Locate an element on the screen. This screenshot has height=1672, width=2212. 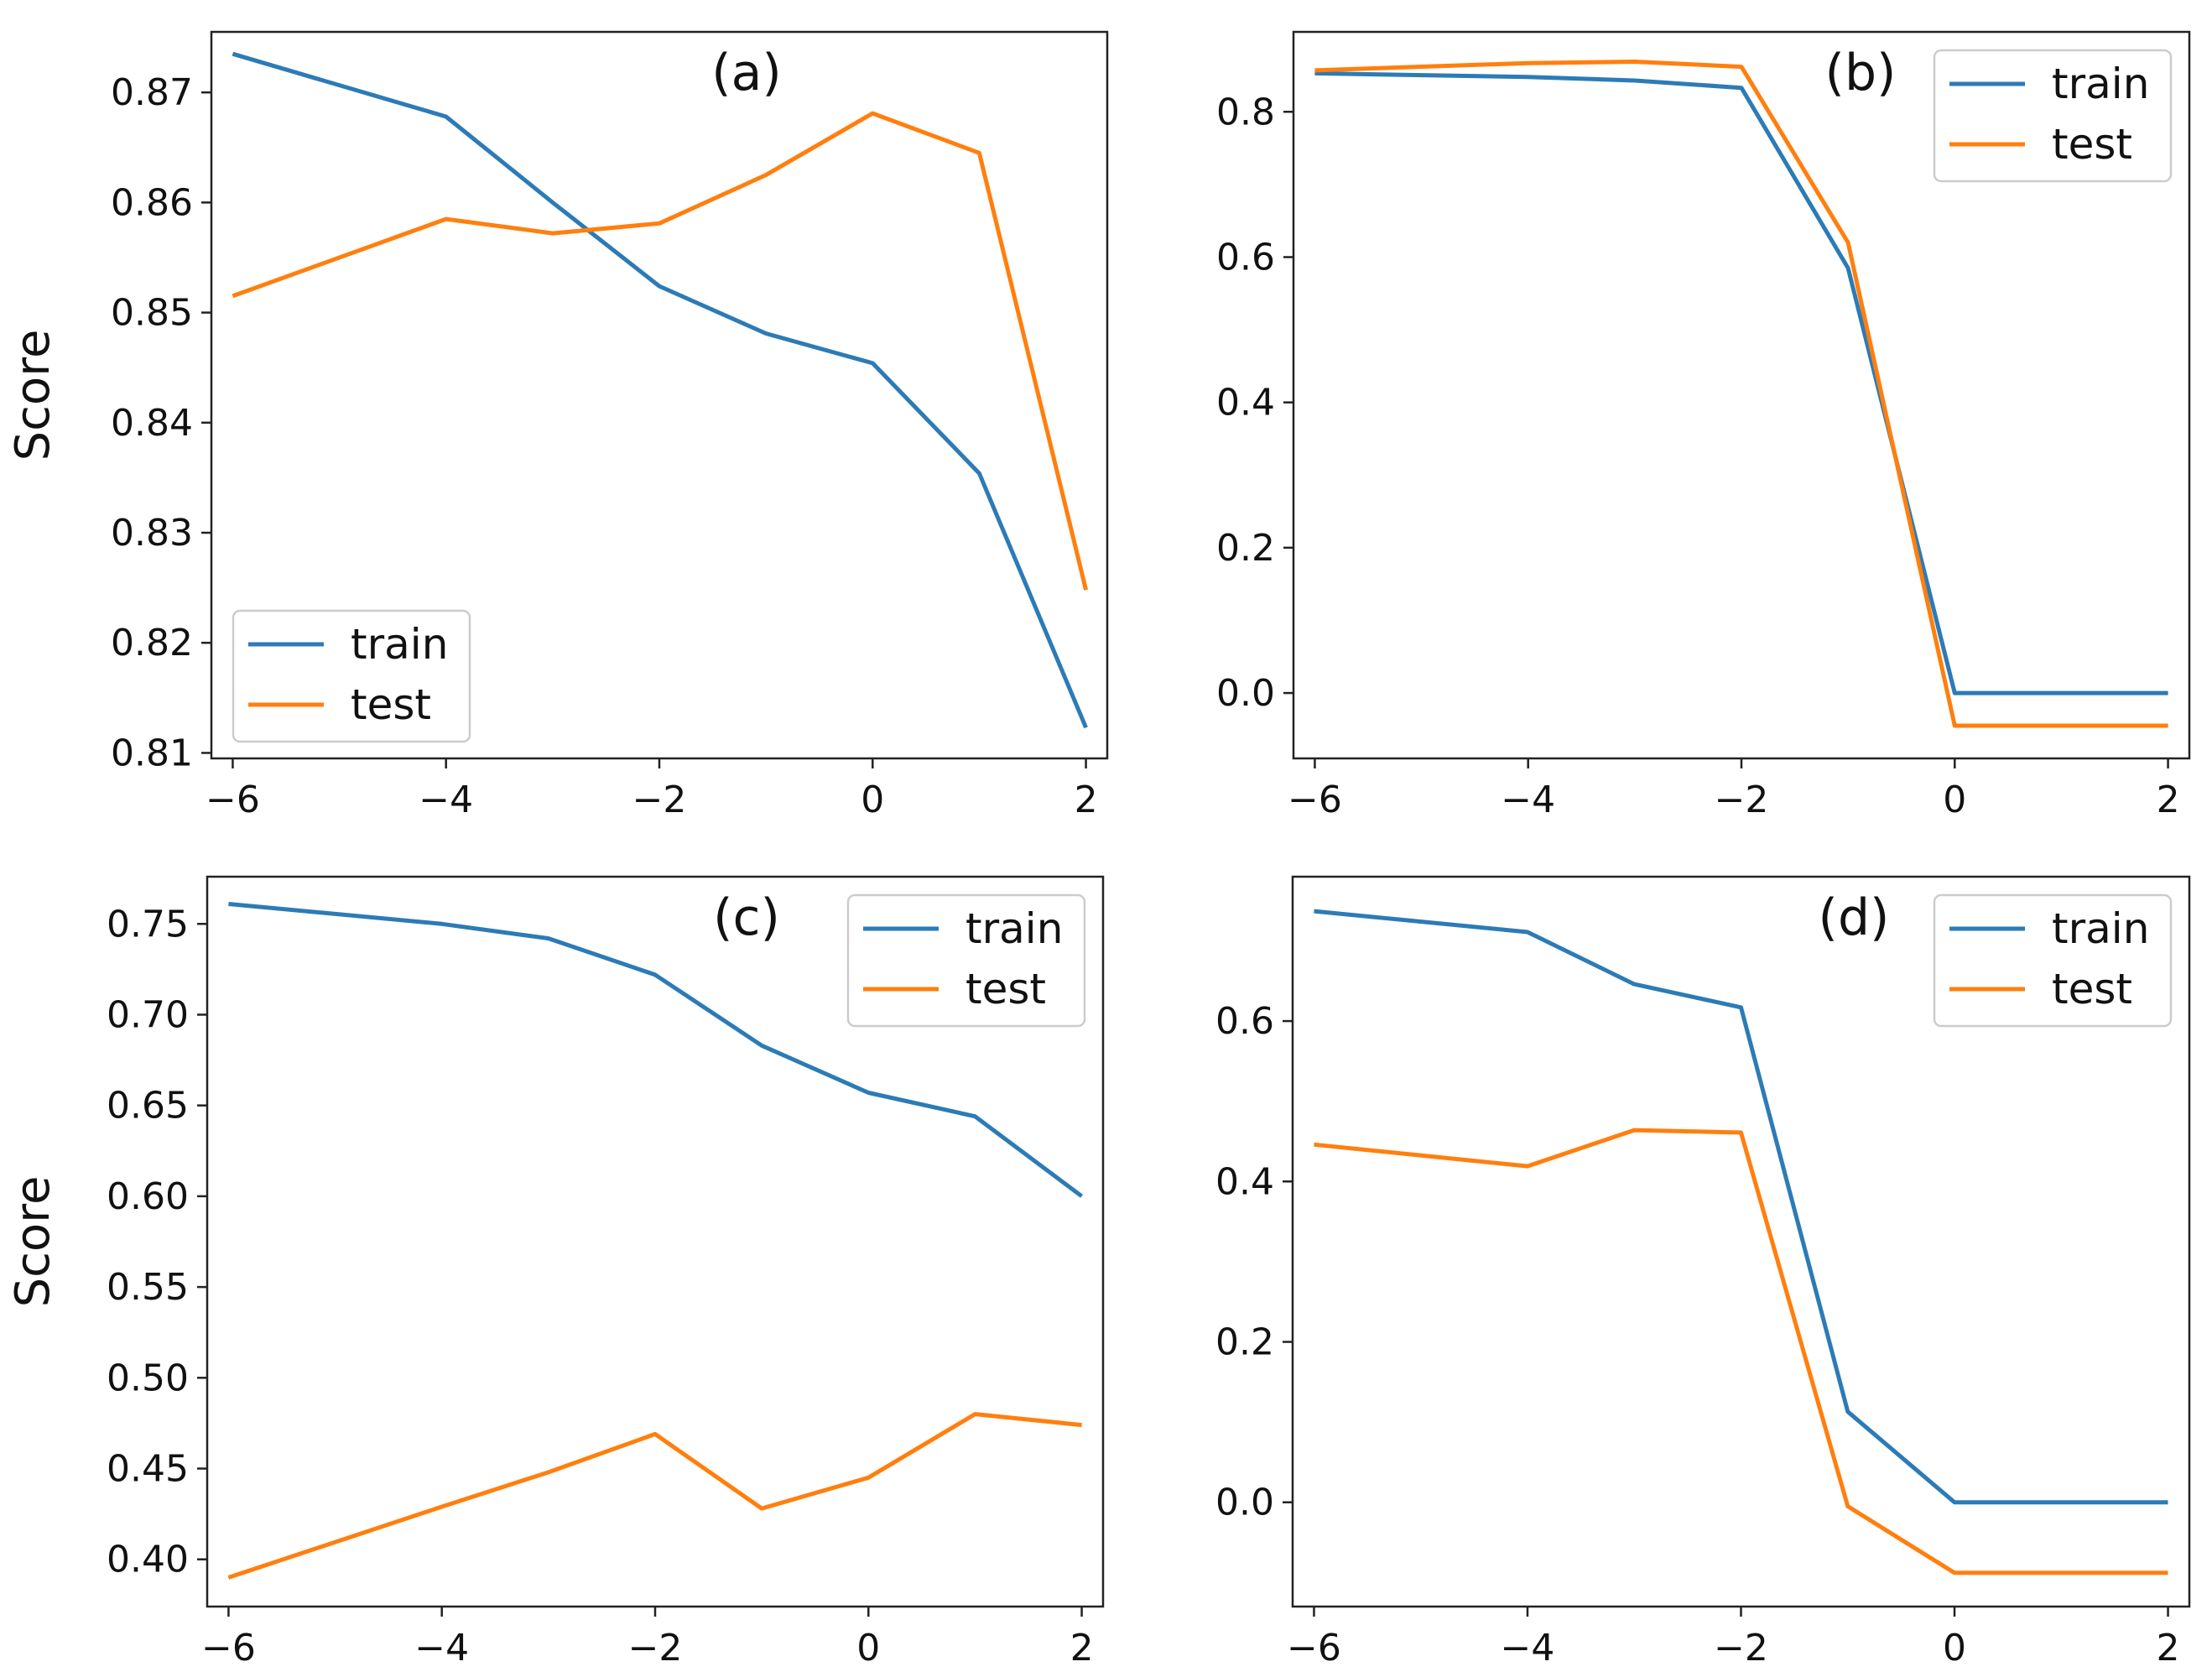
panel-label-b: (b) is located at coordinates (1861, 73).